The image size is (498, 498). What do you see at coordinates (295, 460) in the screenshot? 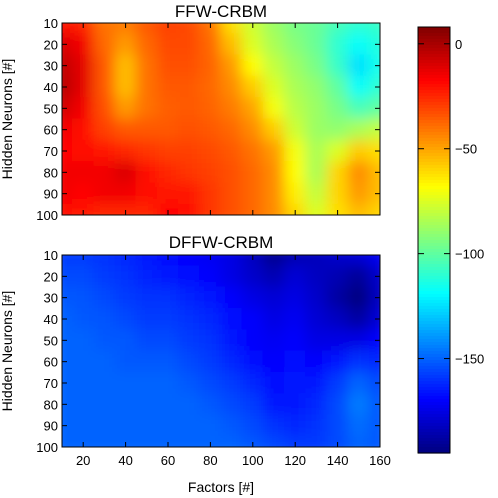
I see `x-tick-label: 120` at bounding box center [295, 460].